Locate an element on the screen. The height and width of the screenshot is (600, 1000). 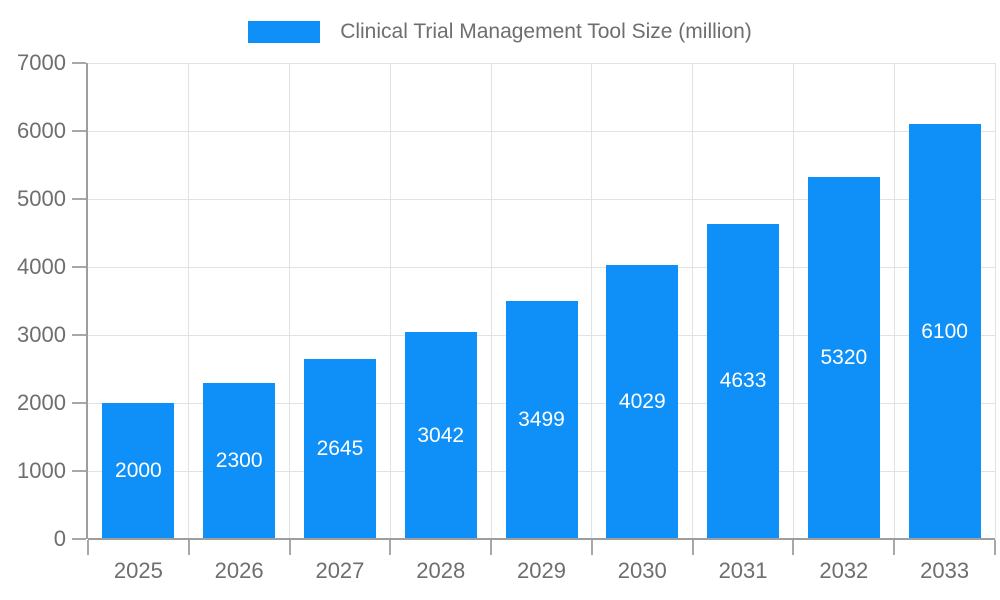
y-axis-label: 2000 is located at coordinates (41, 402).